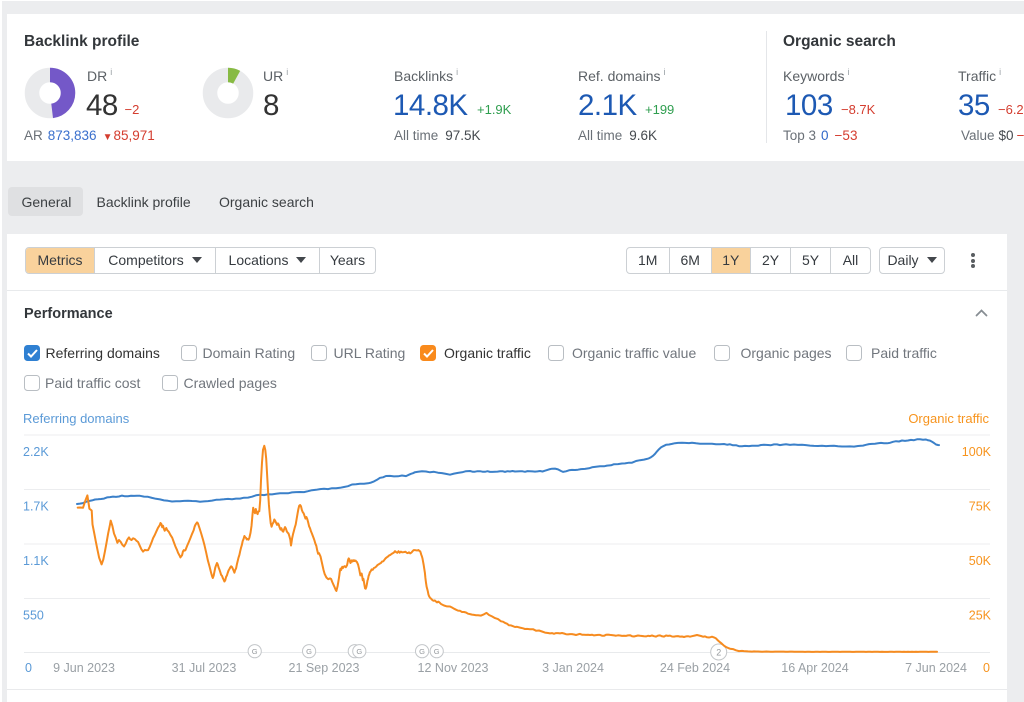 Image resolution: width=1024 pixels, height=702 pixels. I want to click on svg-text: 25K, so click(980, 616).